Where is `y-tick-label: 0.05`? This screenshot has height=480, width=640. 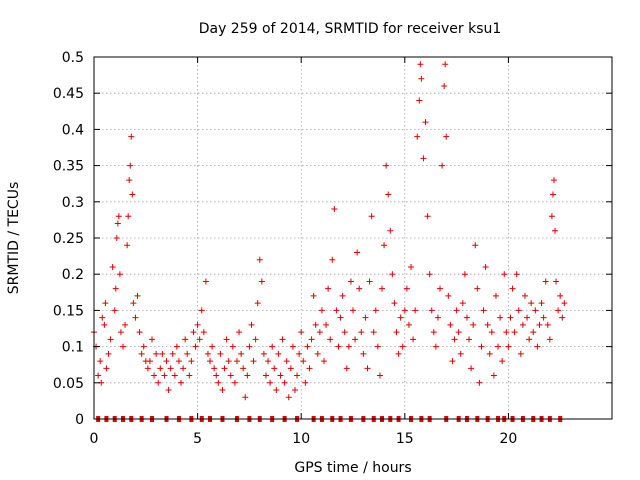 y-tick-label: 0.05 is located at coordinates (68, 384).